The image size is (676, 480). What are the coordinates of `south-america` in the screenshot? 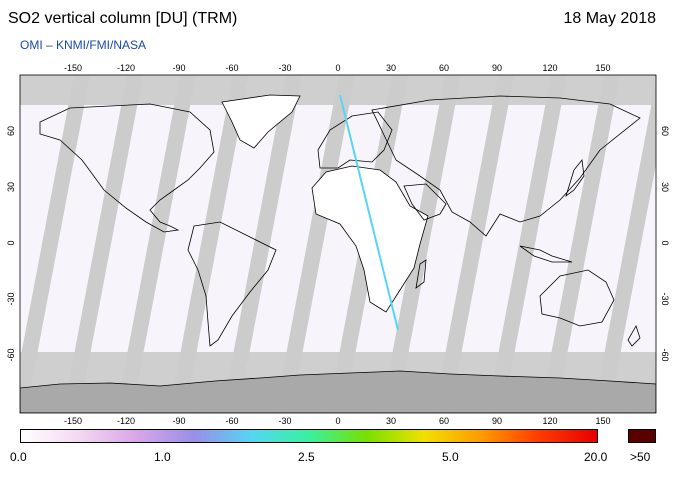 It's located at (232, 284).